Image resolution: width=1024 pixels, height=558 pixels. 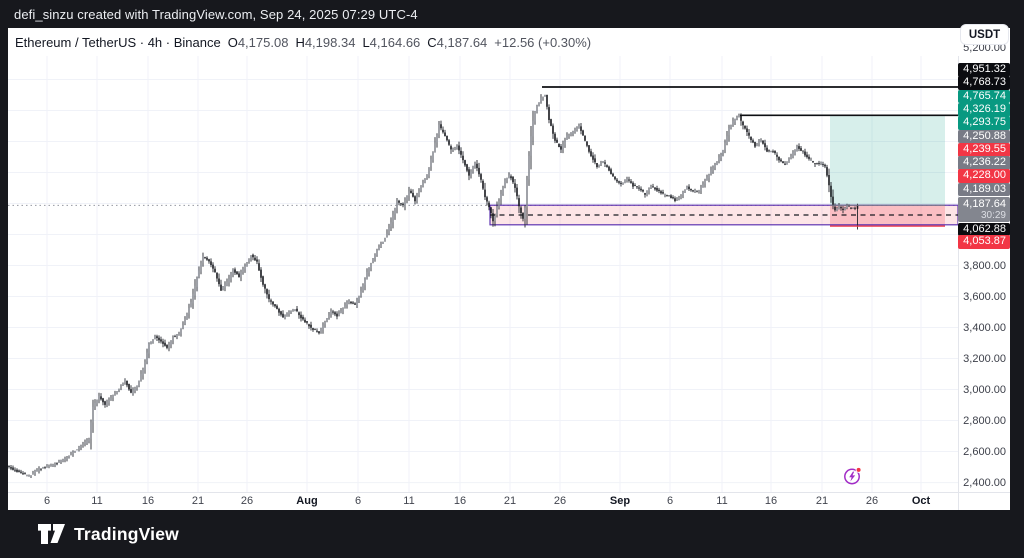 What do you see at coordinates (509, 492) in the screenshot?
I see `time-axis-separator` at bounding box center [509, 492].